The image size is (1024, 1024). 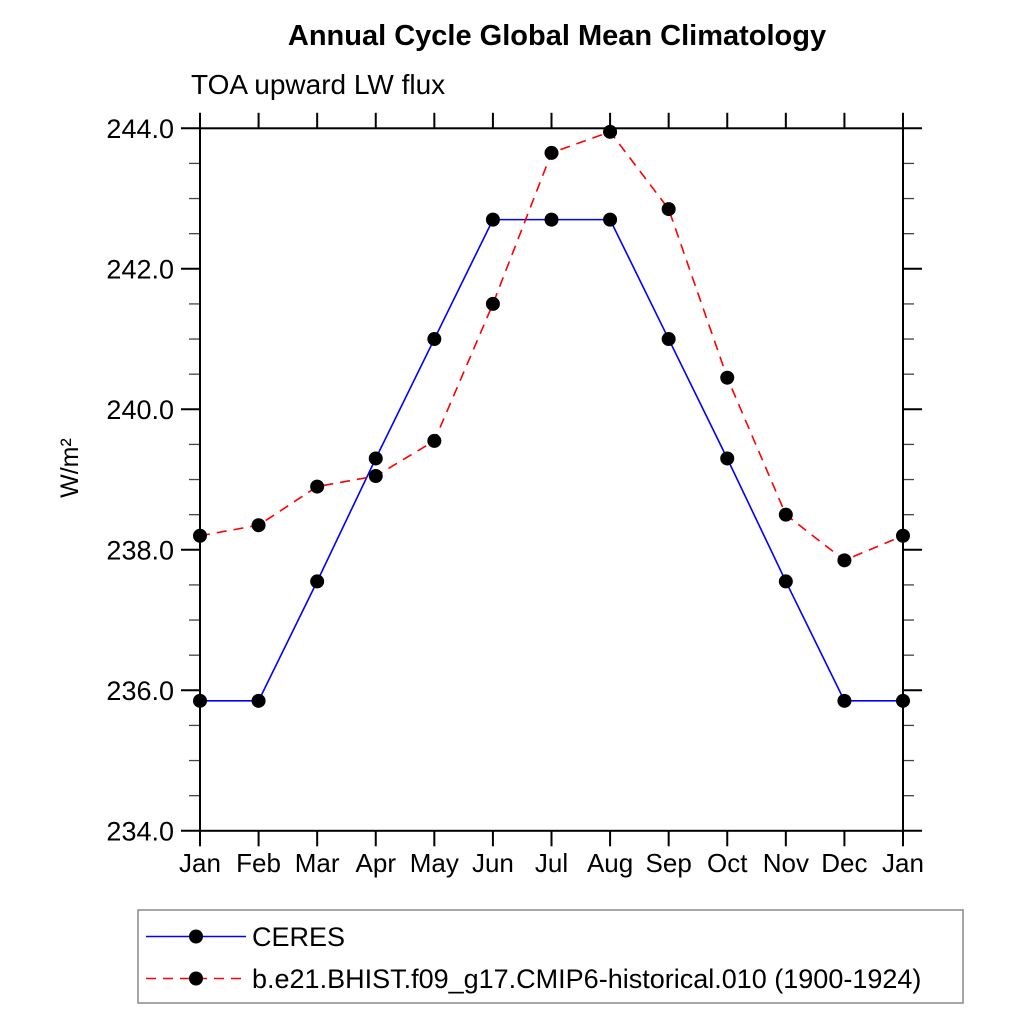 What do you see at coordinates (493, 863) in the screenshot?
I see `x-tick-label: Jun` at bounding box center [493, 863].